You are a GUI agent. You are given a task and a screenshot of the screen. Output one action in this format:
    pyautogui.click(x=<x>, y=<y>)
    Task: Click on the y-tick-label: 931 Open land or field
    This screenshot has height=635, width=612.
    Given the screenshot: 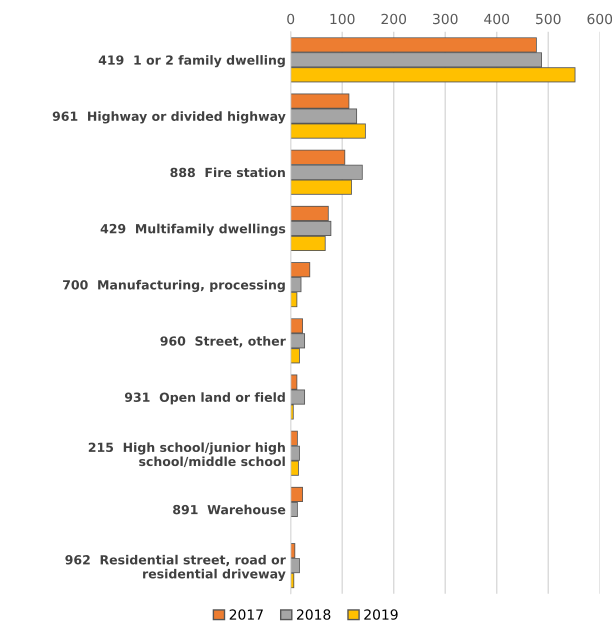 What is the action you would take?
    pyautogui.click(x=204, y=398)
    